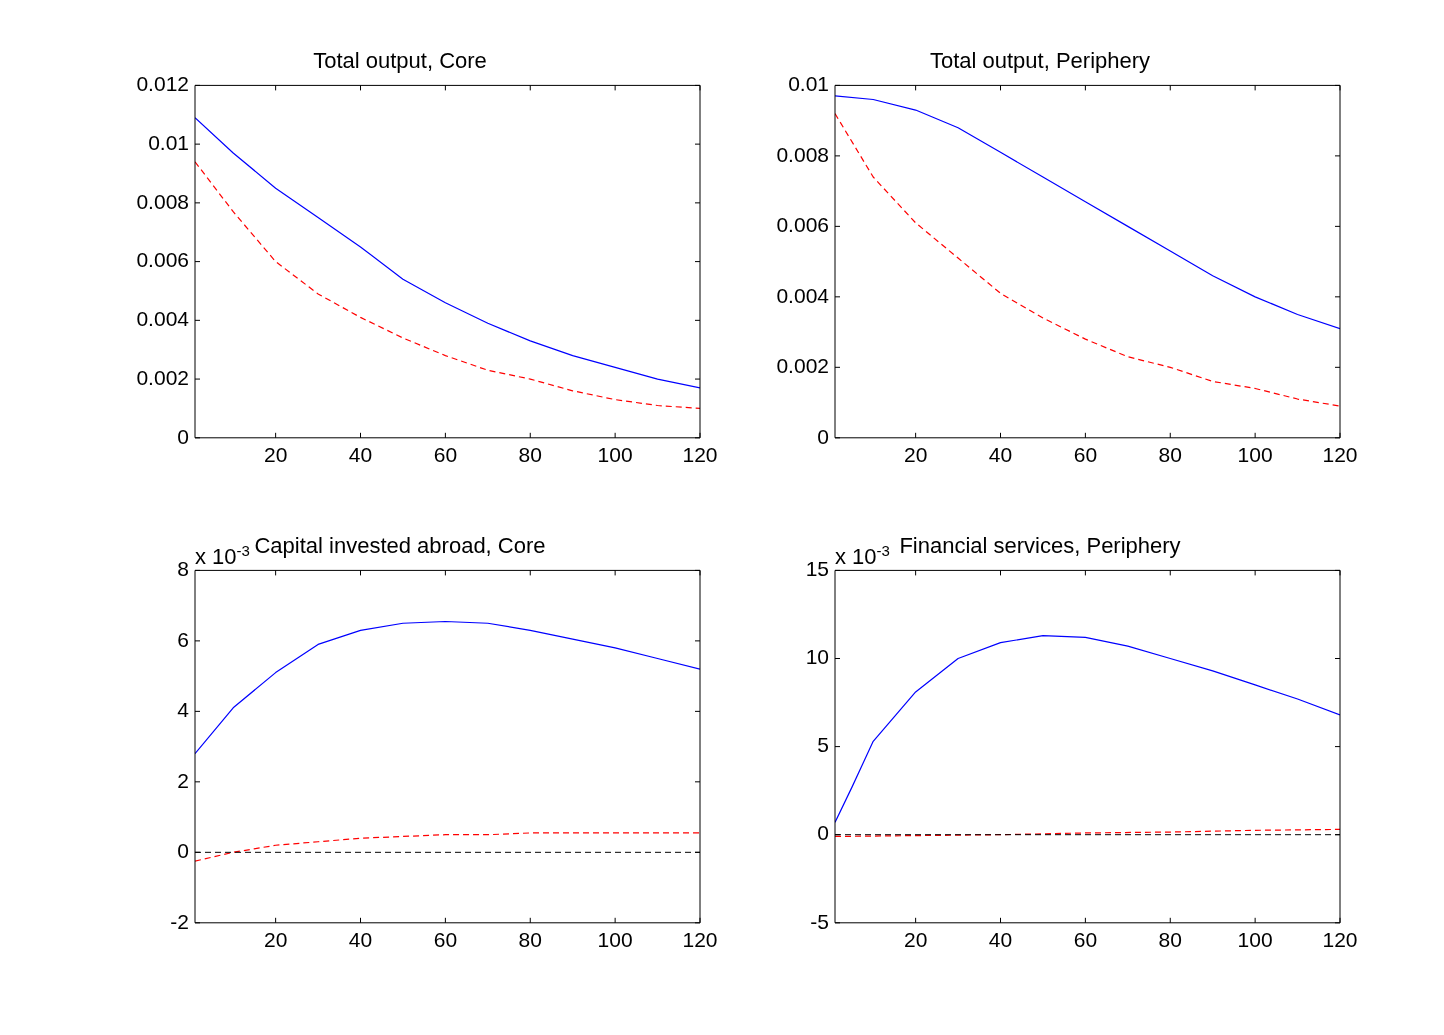 Image resolution: width=1444 pixels, height=1035 pixels. I want to click on y-tick-label: 6, so click(183, 639).